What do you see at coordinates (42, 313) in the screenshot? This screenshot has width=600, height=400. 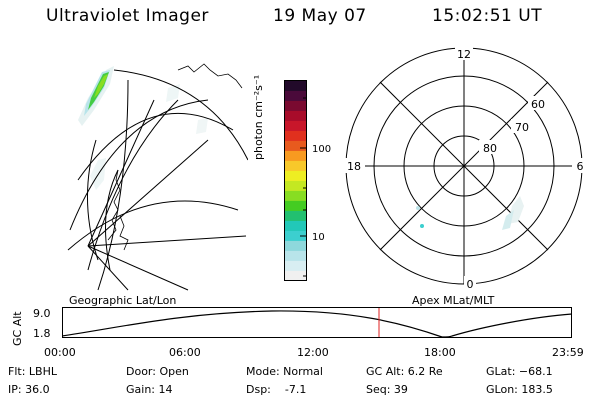 I see `timeline-ytick-high: 9.0` at bounding box center [42, 313].